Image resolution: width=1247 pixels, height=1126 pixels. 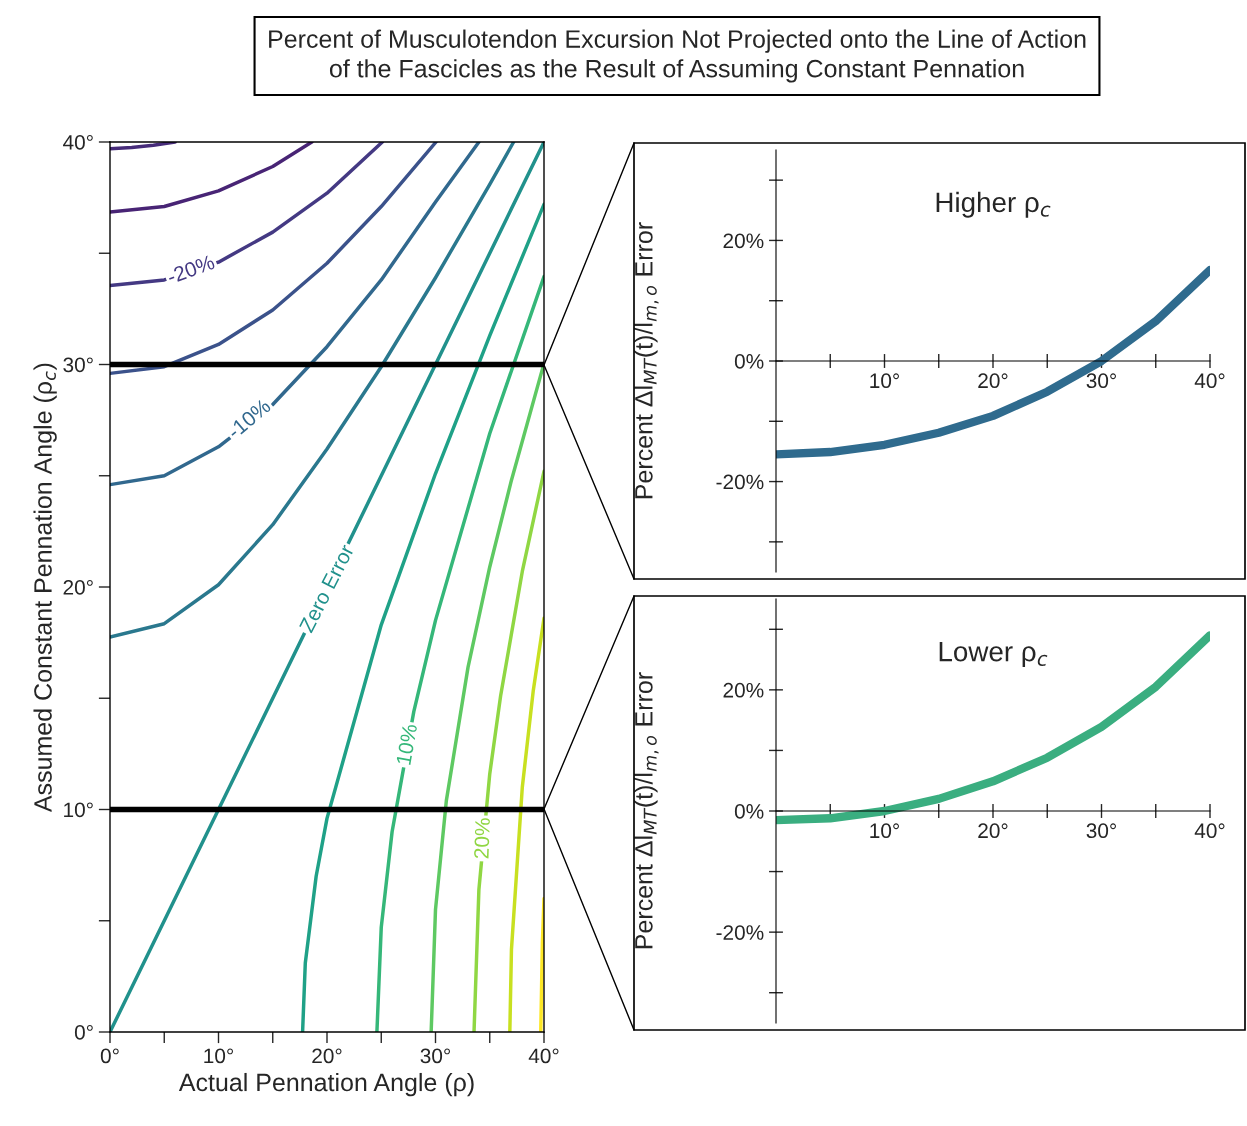 What do you see at coordinates (83, 1032) in the screenshot?
I see `y-tick-label: 0°` at bounding box center [83, 1032].